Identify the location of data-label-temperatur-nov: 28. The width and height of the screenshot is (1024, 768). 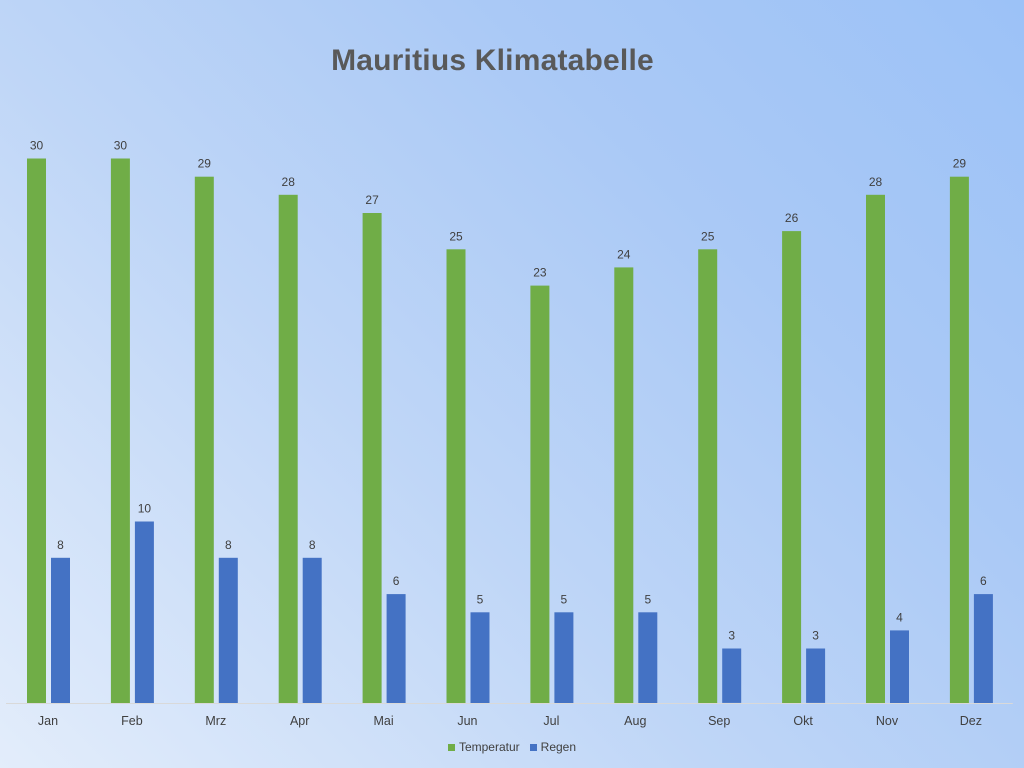
(876, 182).